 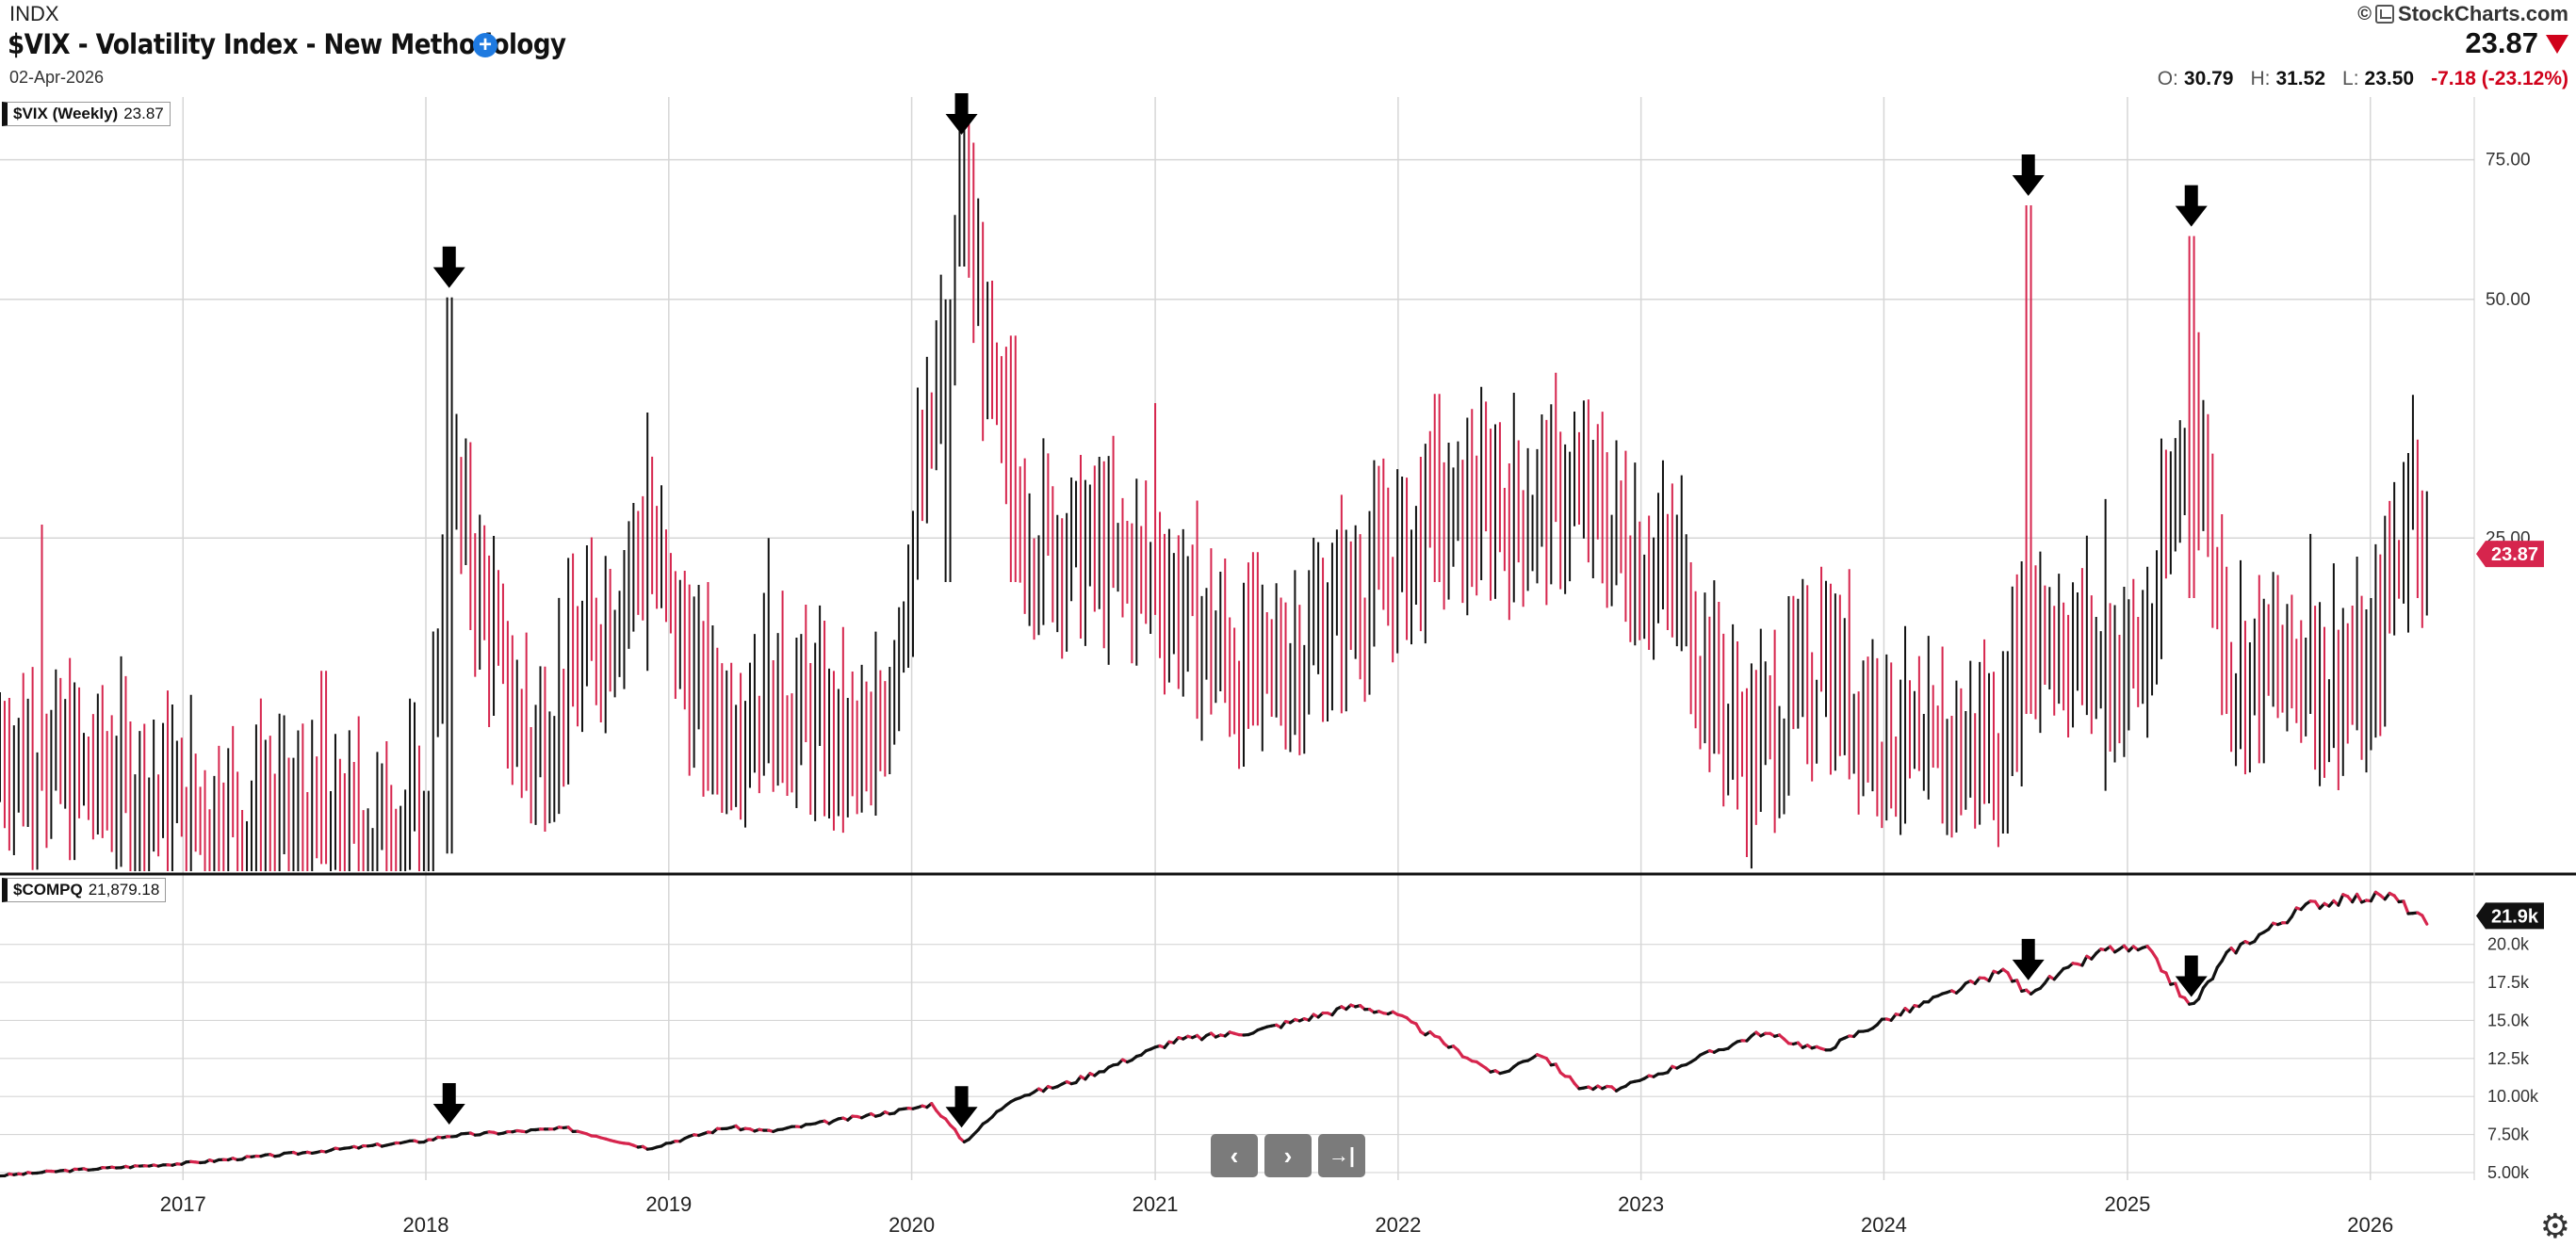 What do you see at coordinates (485, 45) in the screenshot?
I see `add-plus-icon: +` at bounding box center [485, 45].